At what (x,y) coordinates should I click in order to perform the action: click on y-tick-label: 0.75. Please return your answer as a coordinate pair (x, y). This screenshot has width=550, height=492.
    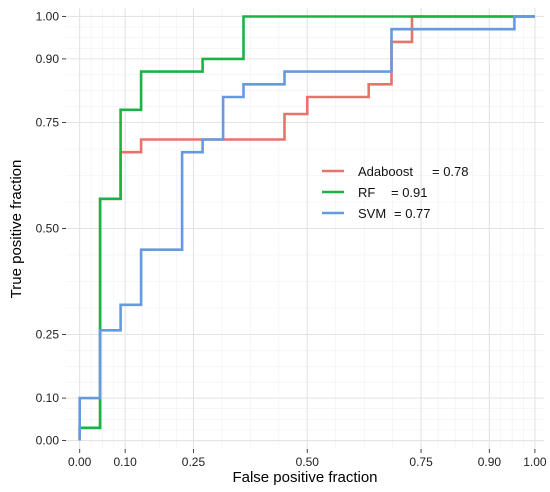
    Looking at the image, I should click on (48, 122).